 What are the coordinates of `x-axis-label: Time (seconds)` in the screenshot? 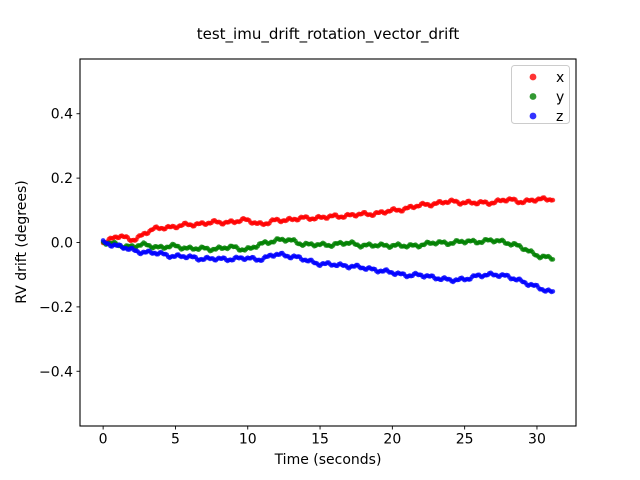 It's located at (328, 460).